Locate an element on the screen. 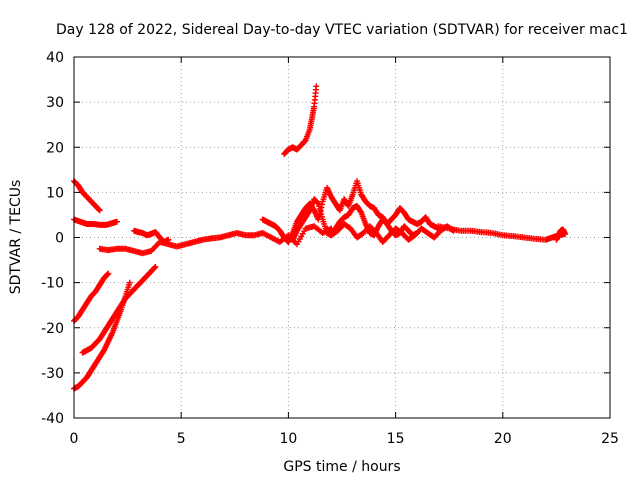 The height and width of the screenshot is (480, 640). y-axis-label: SDTVAR / TECUs is located at coordinates (16, 237).